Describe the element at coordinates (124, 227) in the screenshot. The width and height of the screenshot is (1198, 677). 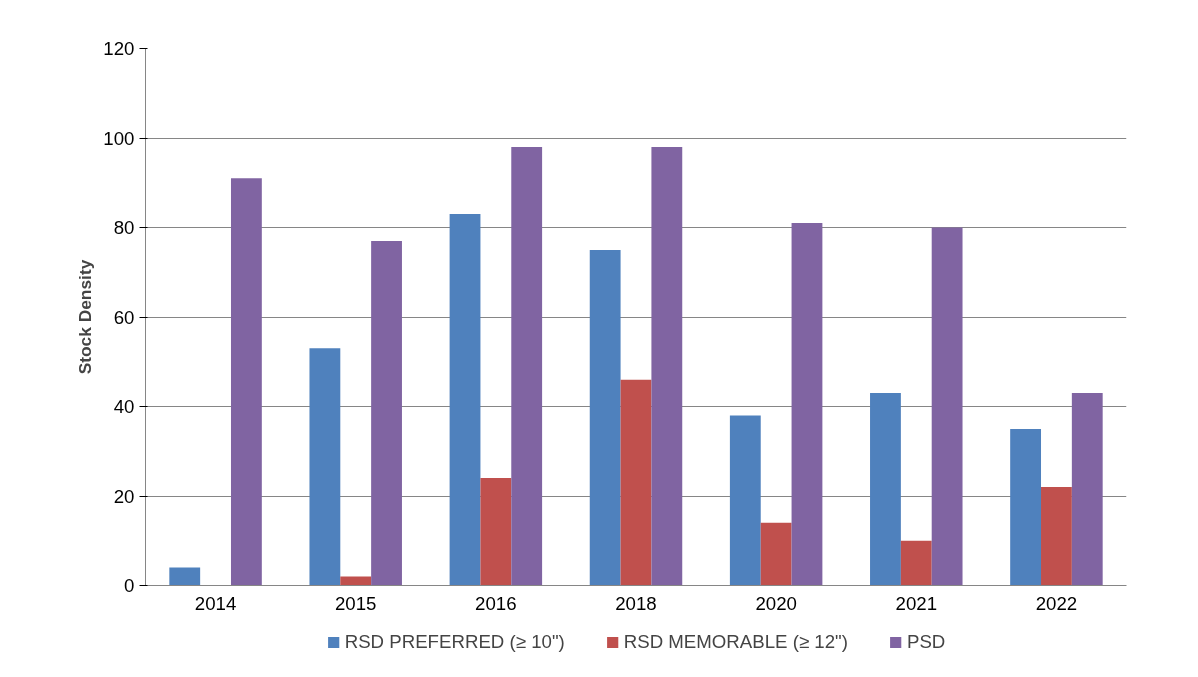
I see `y-tick-label: 80` at that location.